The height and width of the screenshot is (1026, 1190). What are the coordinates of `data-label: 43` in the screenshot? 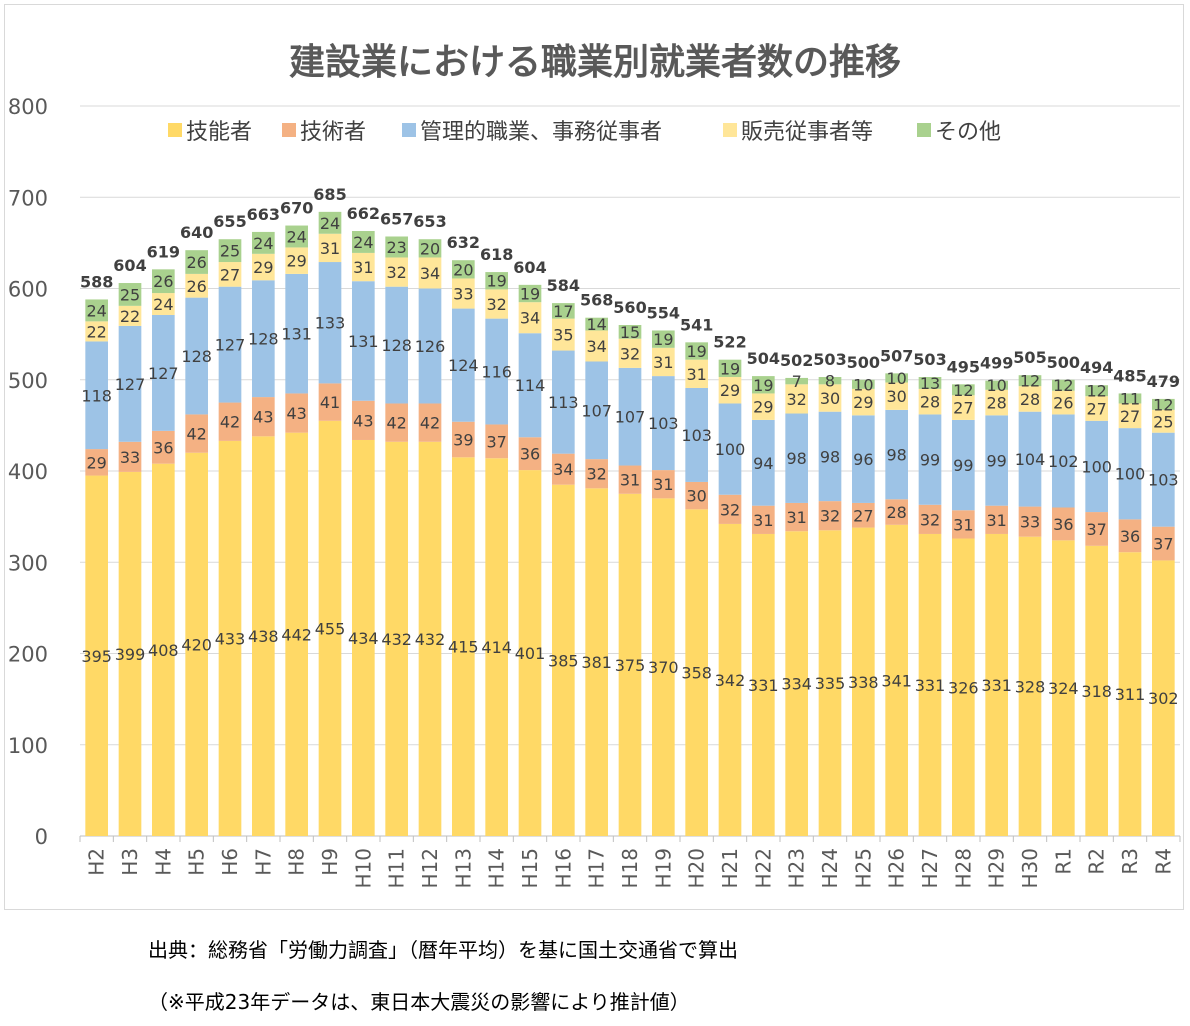 It's located at (263, 417).